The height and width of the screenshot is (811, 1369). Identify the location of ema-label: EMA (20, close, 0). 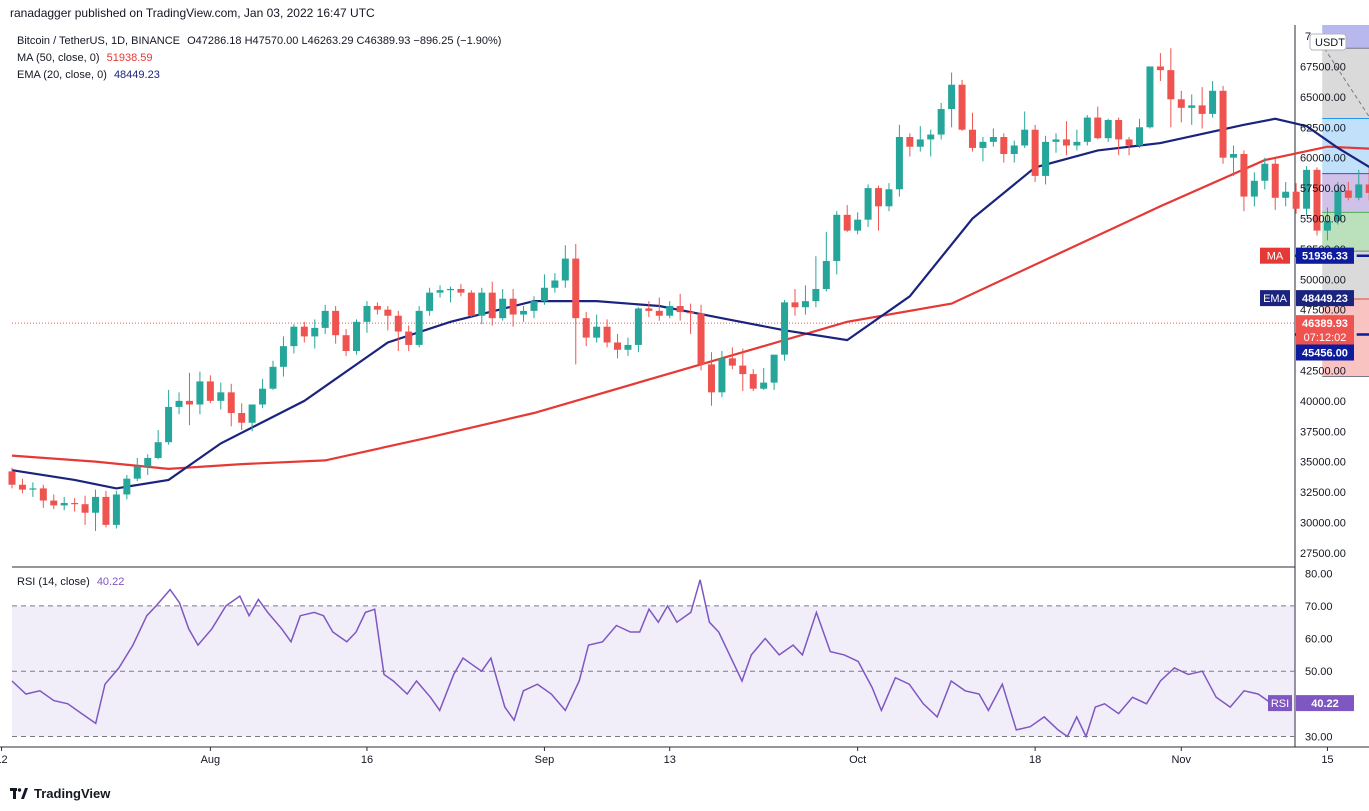
(62, 75).